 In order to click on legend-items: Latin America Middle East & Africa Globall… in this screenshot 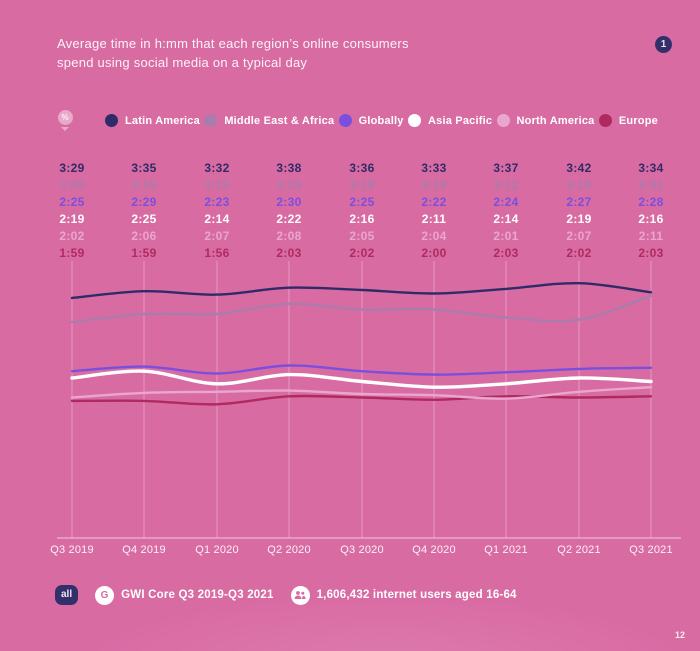, I will do `click(381, 120)`.